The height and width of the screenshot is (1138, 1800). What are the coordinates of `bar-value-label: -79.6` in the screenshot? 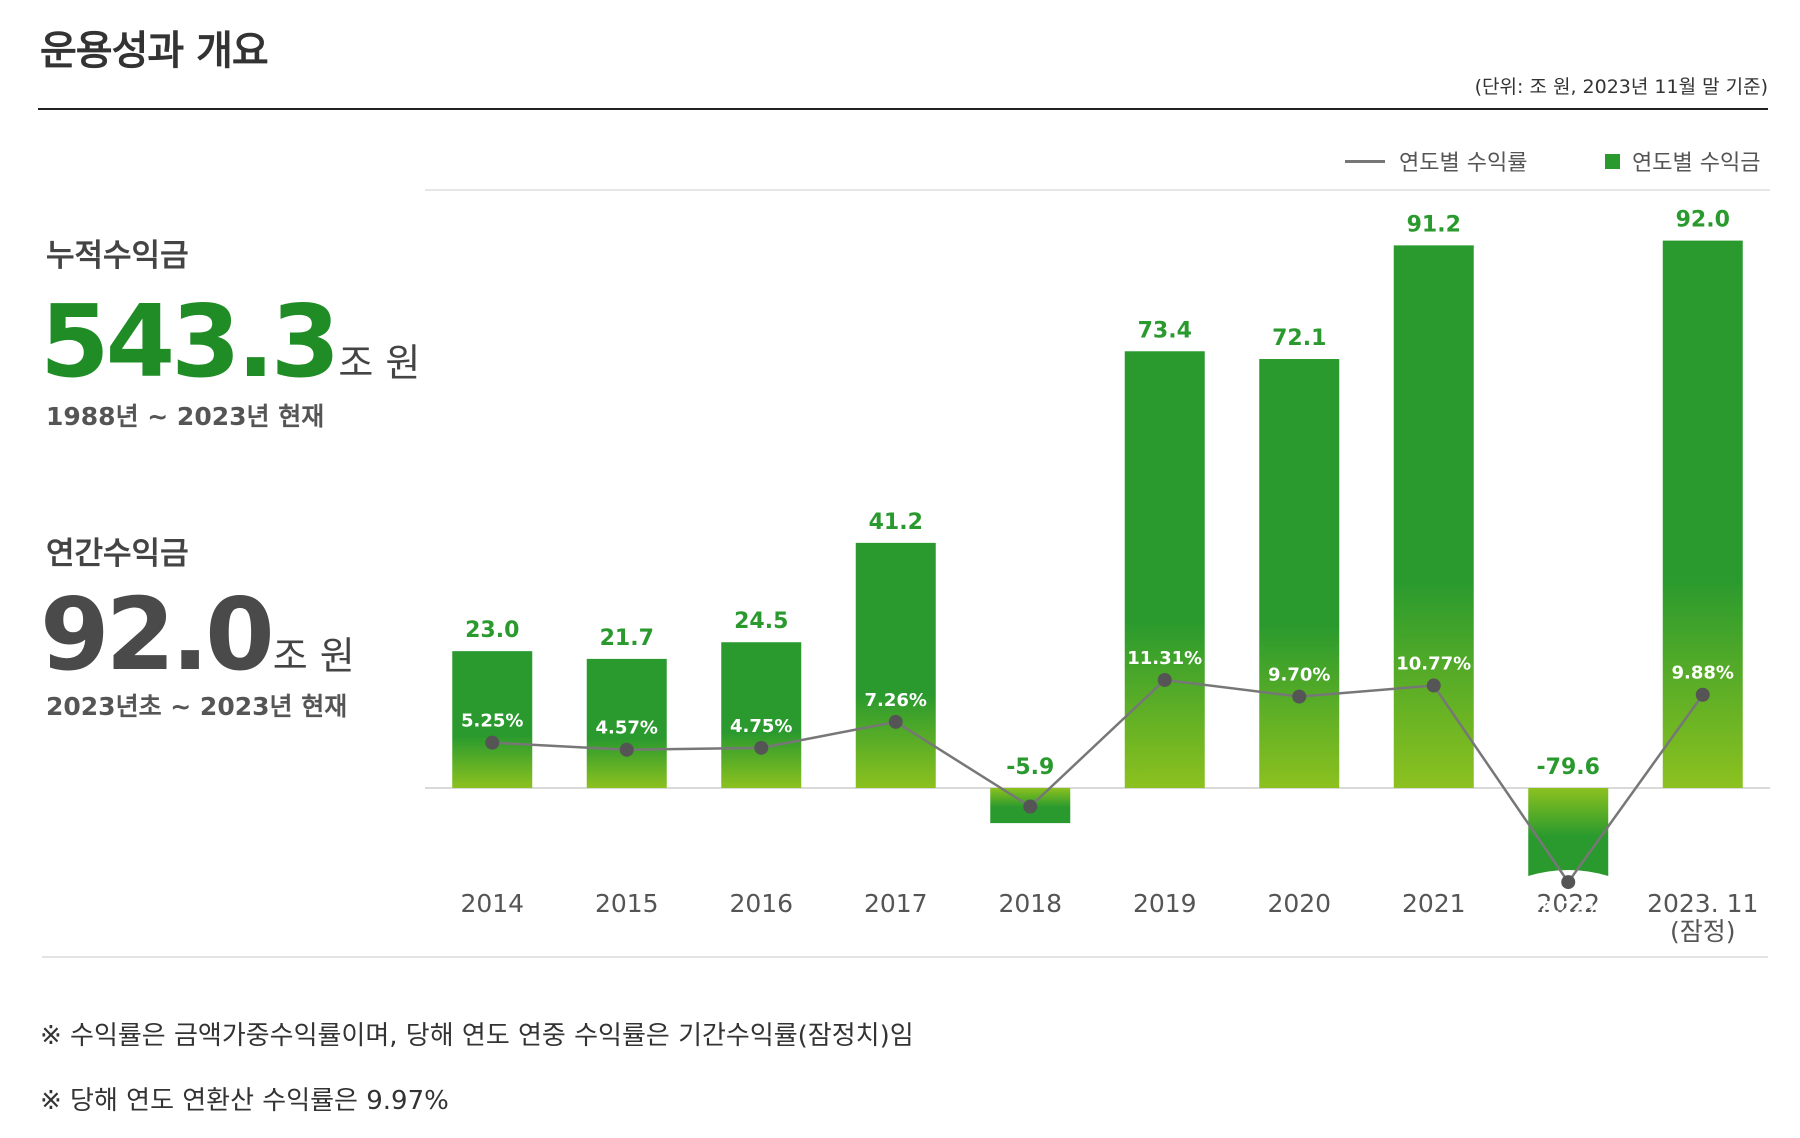 It's located at (1568, 767).